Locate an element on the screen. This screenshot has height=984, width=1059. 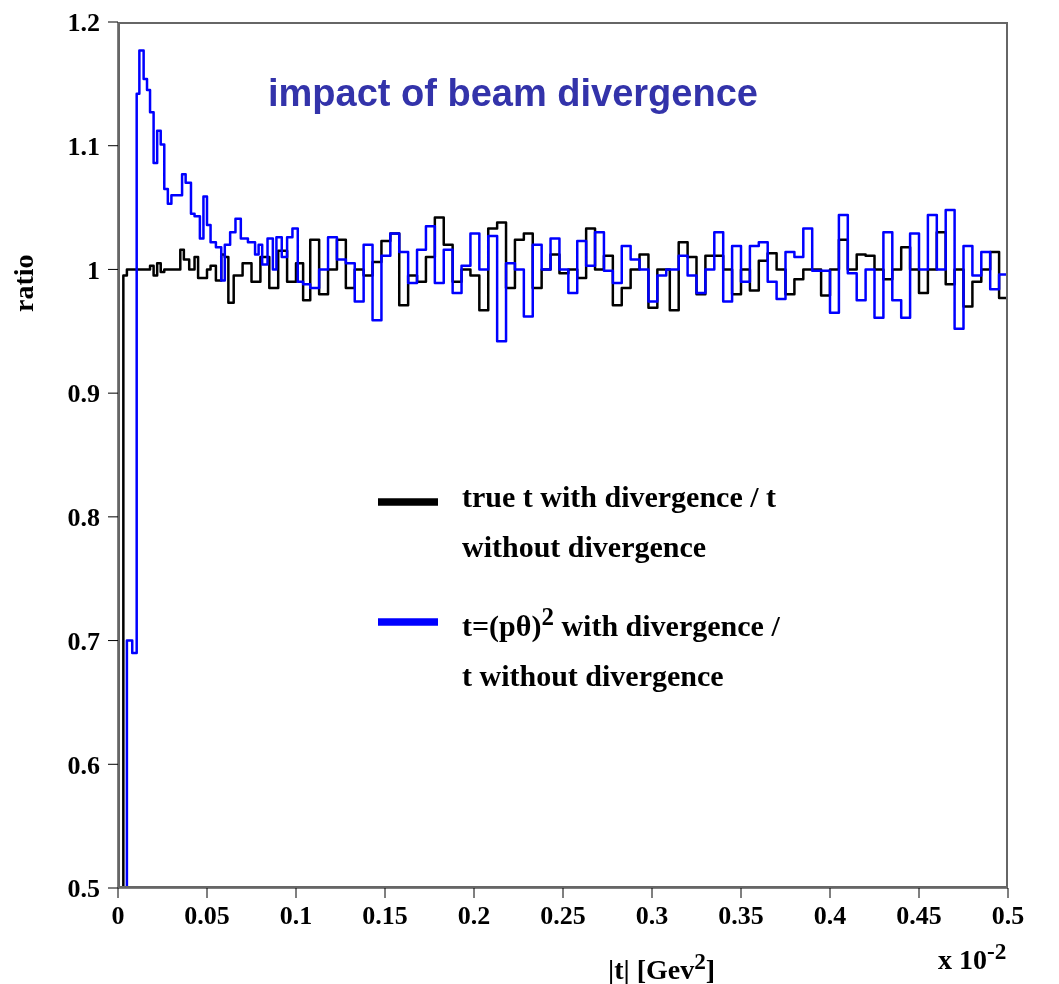
x-tick-label: 0.25 is located at coordinates (563, 916).